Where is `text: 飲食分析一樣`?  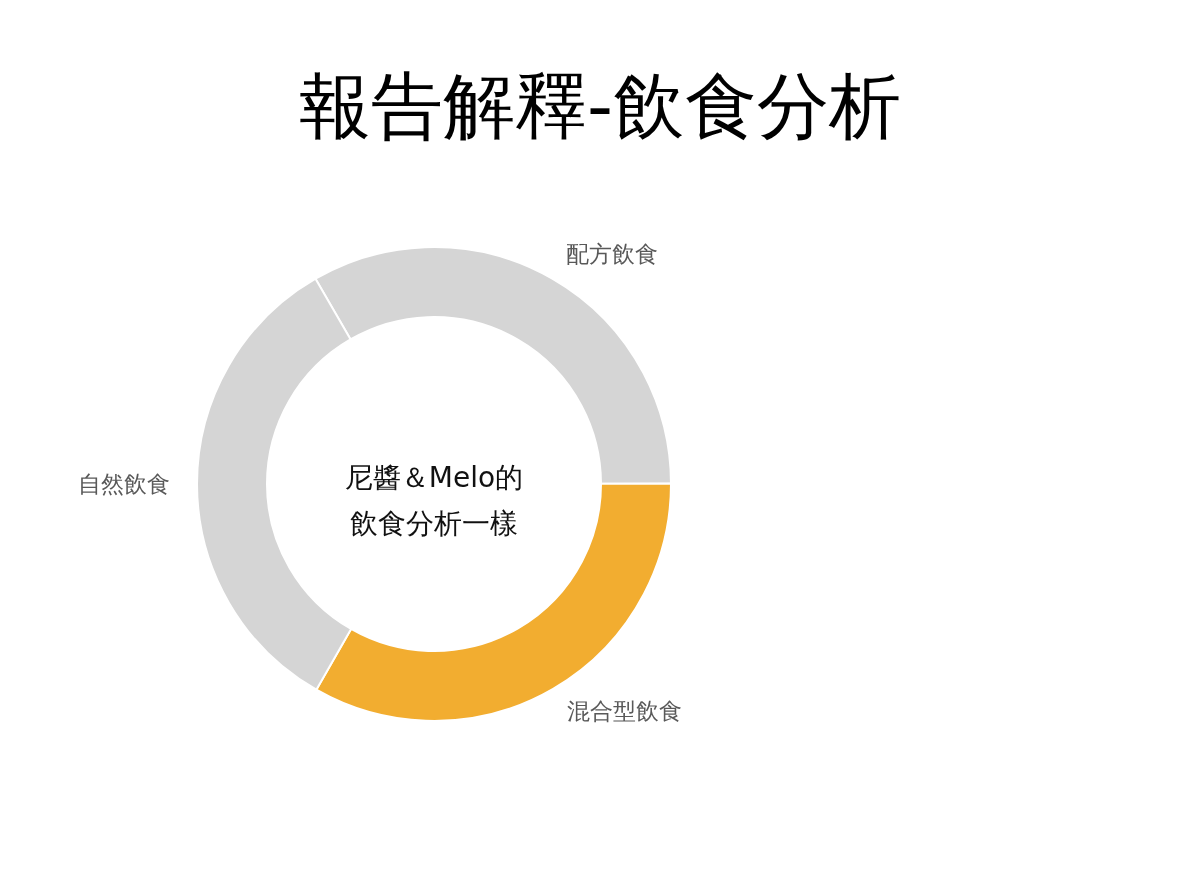 text: 飲食分析一樣 is located at coordinates (434, 523).